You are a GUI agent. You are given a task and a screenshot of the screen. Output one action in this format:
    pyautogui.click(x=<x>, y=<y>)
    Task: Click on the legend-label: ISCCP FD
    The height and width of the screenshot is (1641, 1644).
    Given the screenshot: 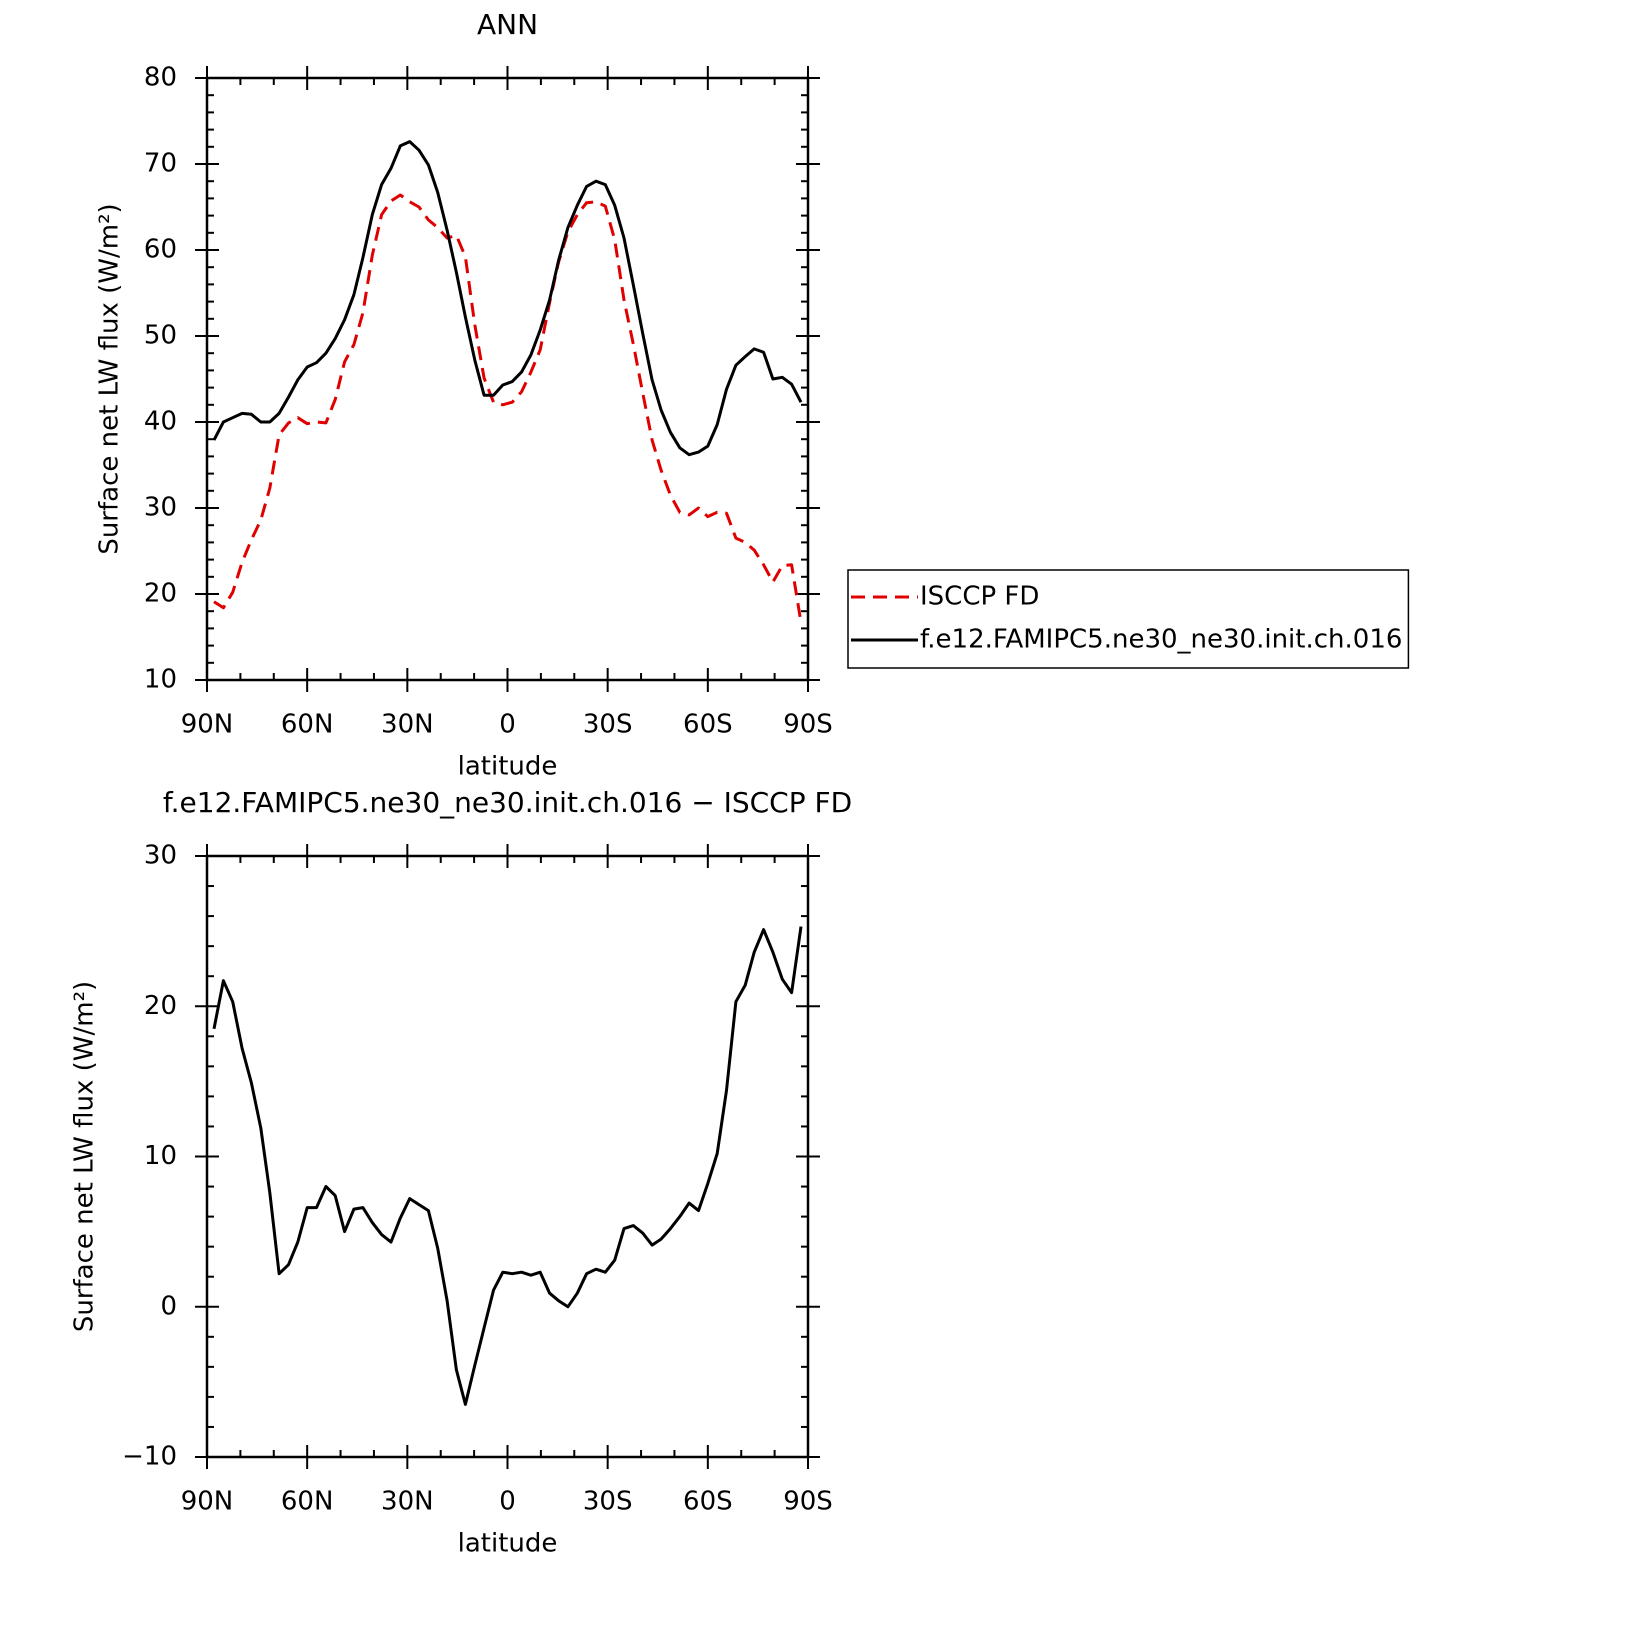 What is the action you would take?
    pyautogui.click(x=979, y=597)
    